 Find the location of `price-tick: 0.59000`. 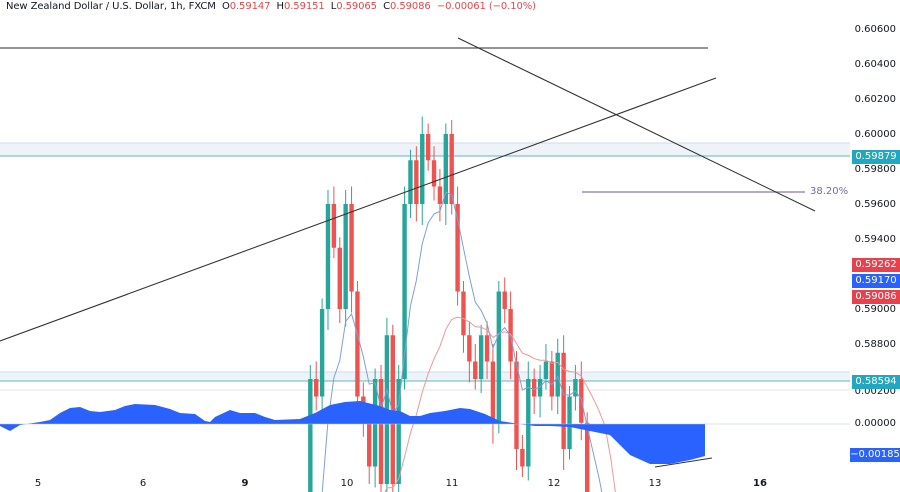

price-tick: 0.59000 is located at coordinates (875, 309).